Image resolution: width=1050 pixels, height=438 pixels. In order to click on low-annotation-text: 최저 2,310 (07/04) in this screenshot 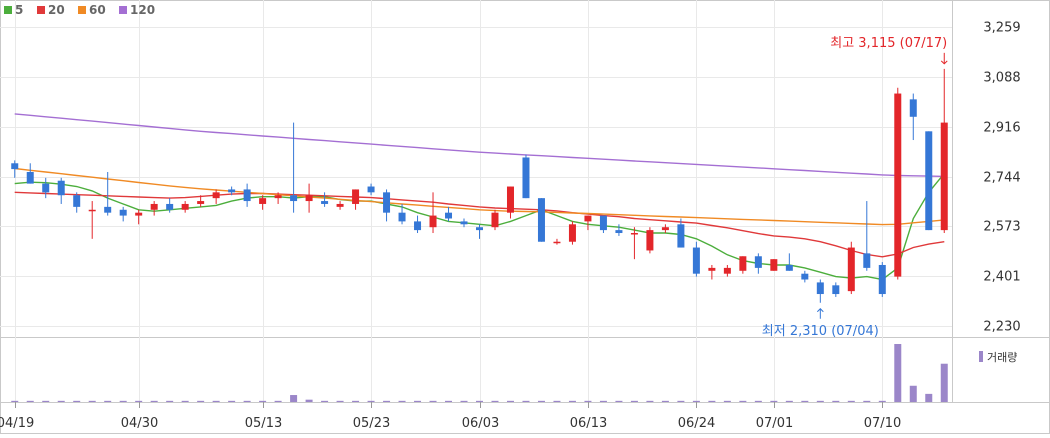, I will do `click(820, 331)`.